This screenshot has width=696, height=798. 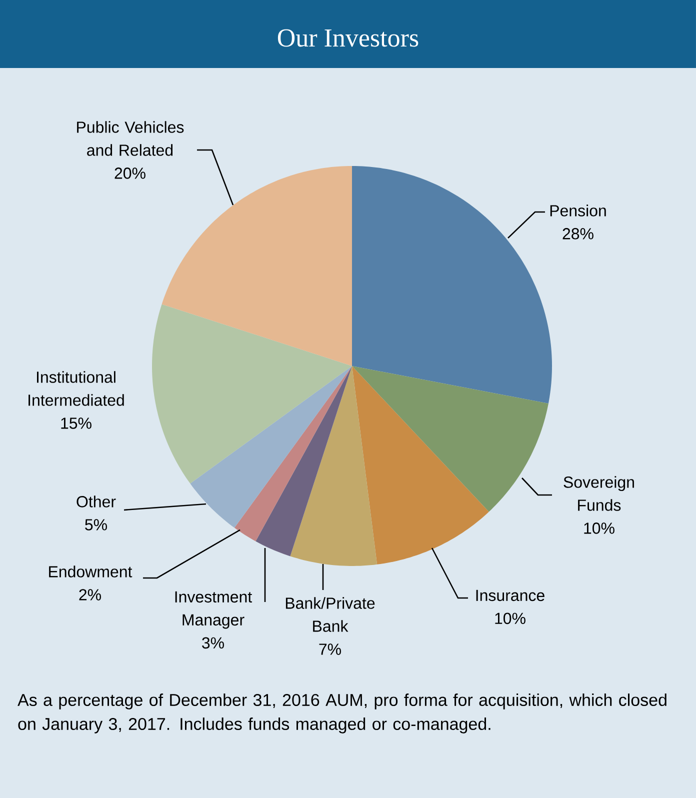 What do you see at coordinates (342, 714) in the screenshot?
I see `text: As a percentage of December 31, 2016 AUM, pro forma for acquisition, which closed on January 3, 2017. Includes funds managed or co-managed.` at bounding box center [342, 714].